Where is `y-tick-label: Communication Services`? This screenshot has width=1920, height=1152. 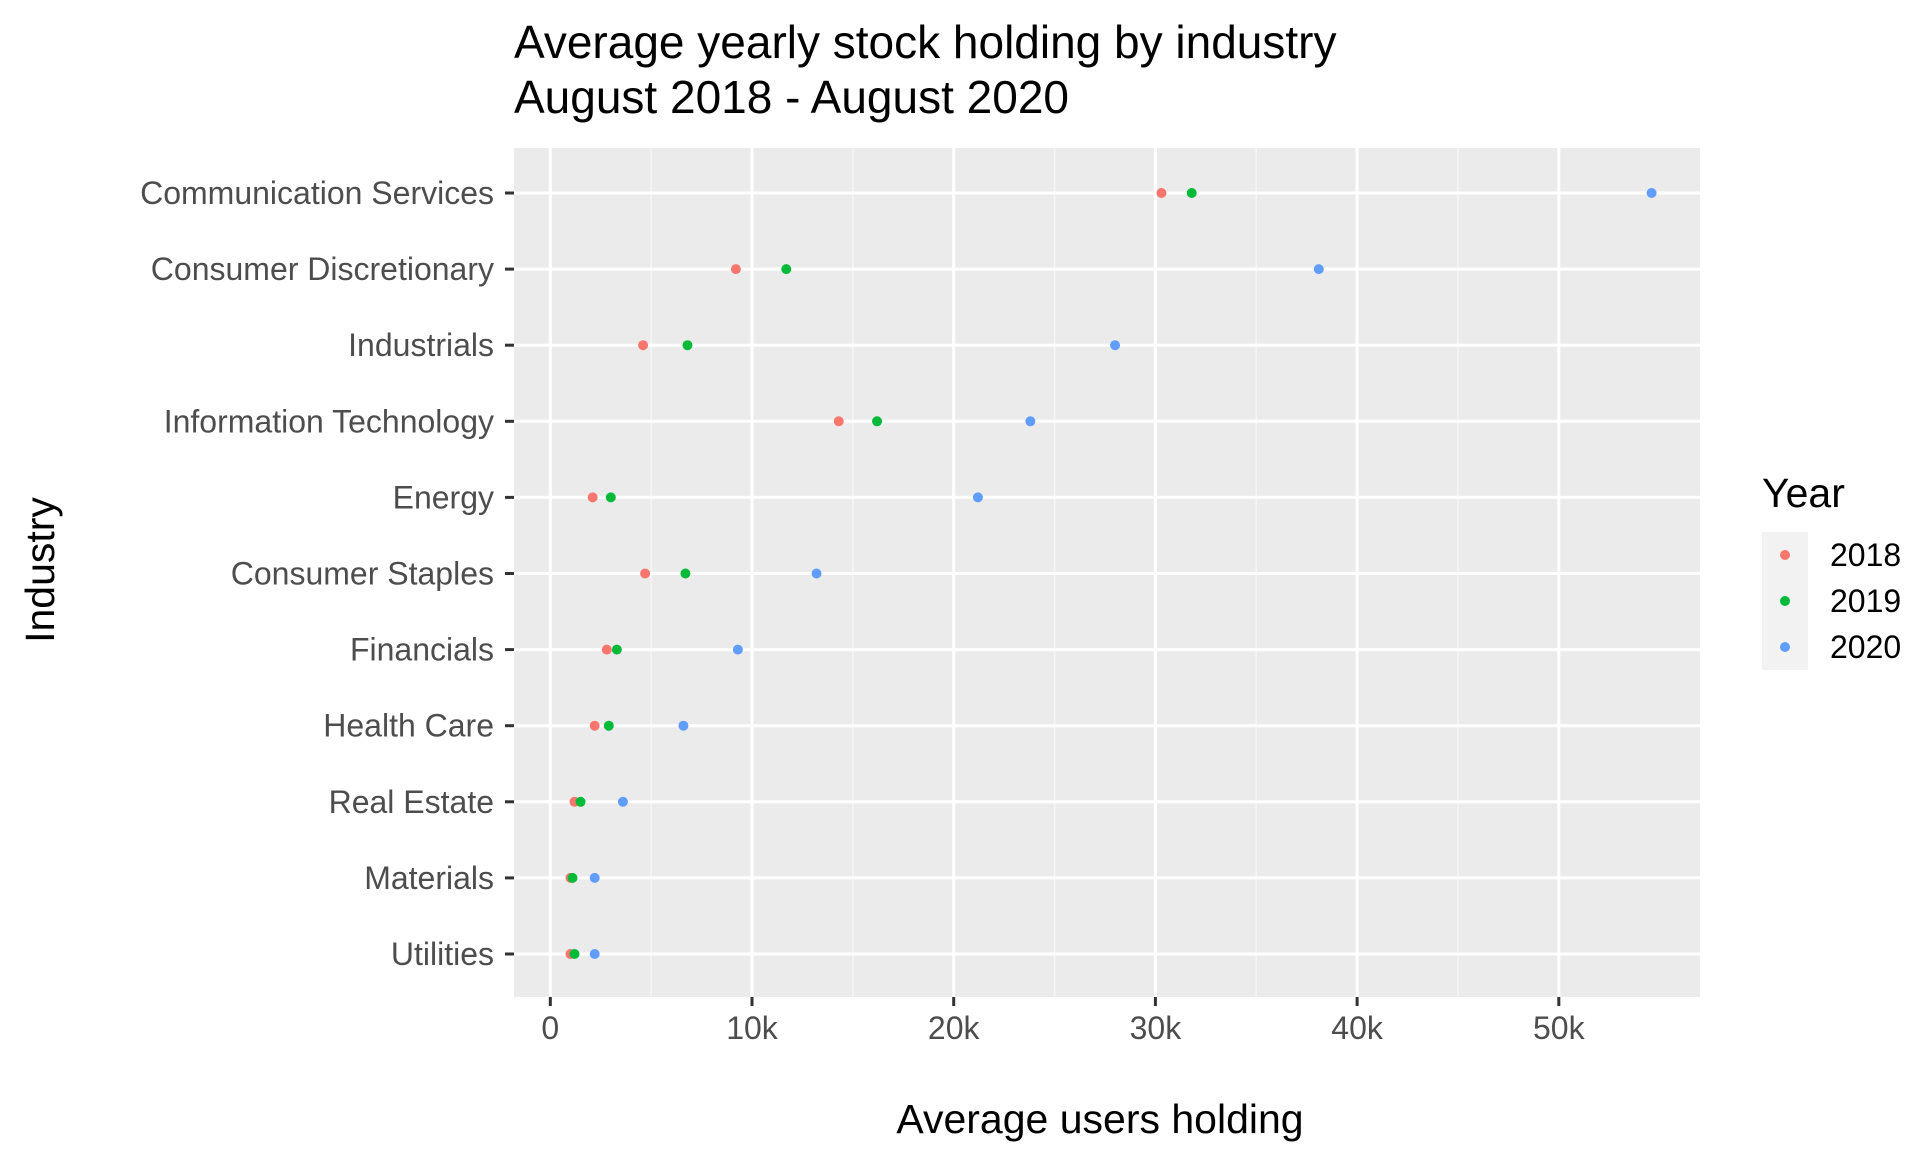 y-tick-label: Communication Services is located at coordinates (317, 193).